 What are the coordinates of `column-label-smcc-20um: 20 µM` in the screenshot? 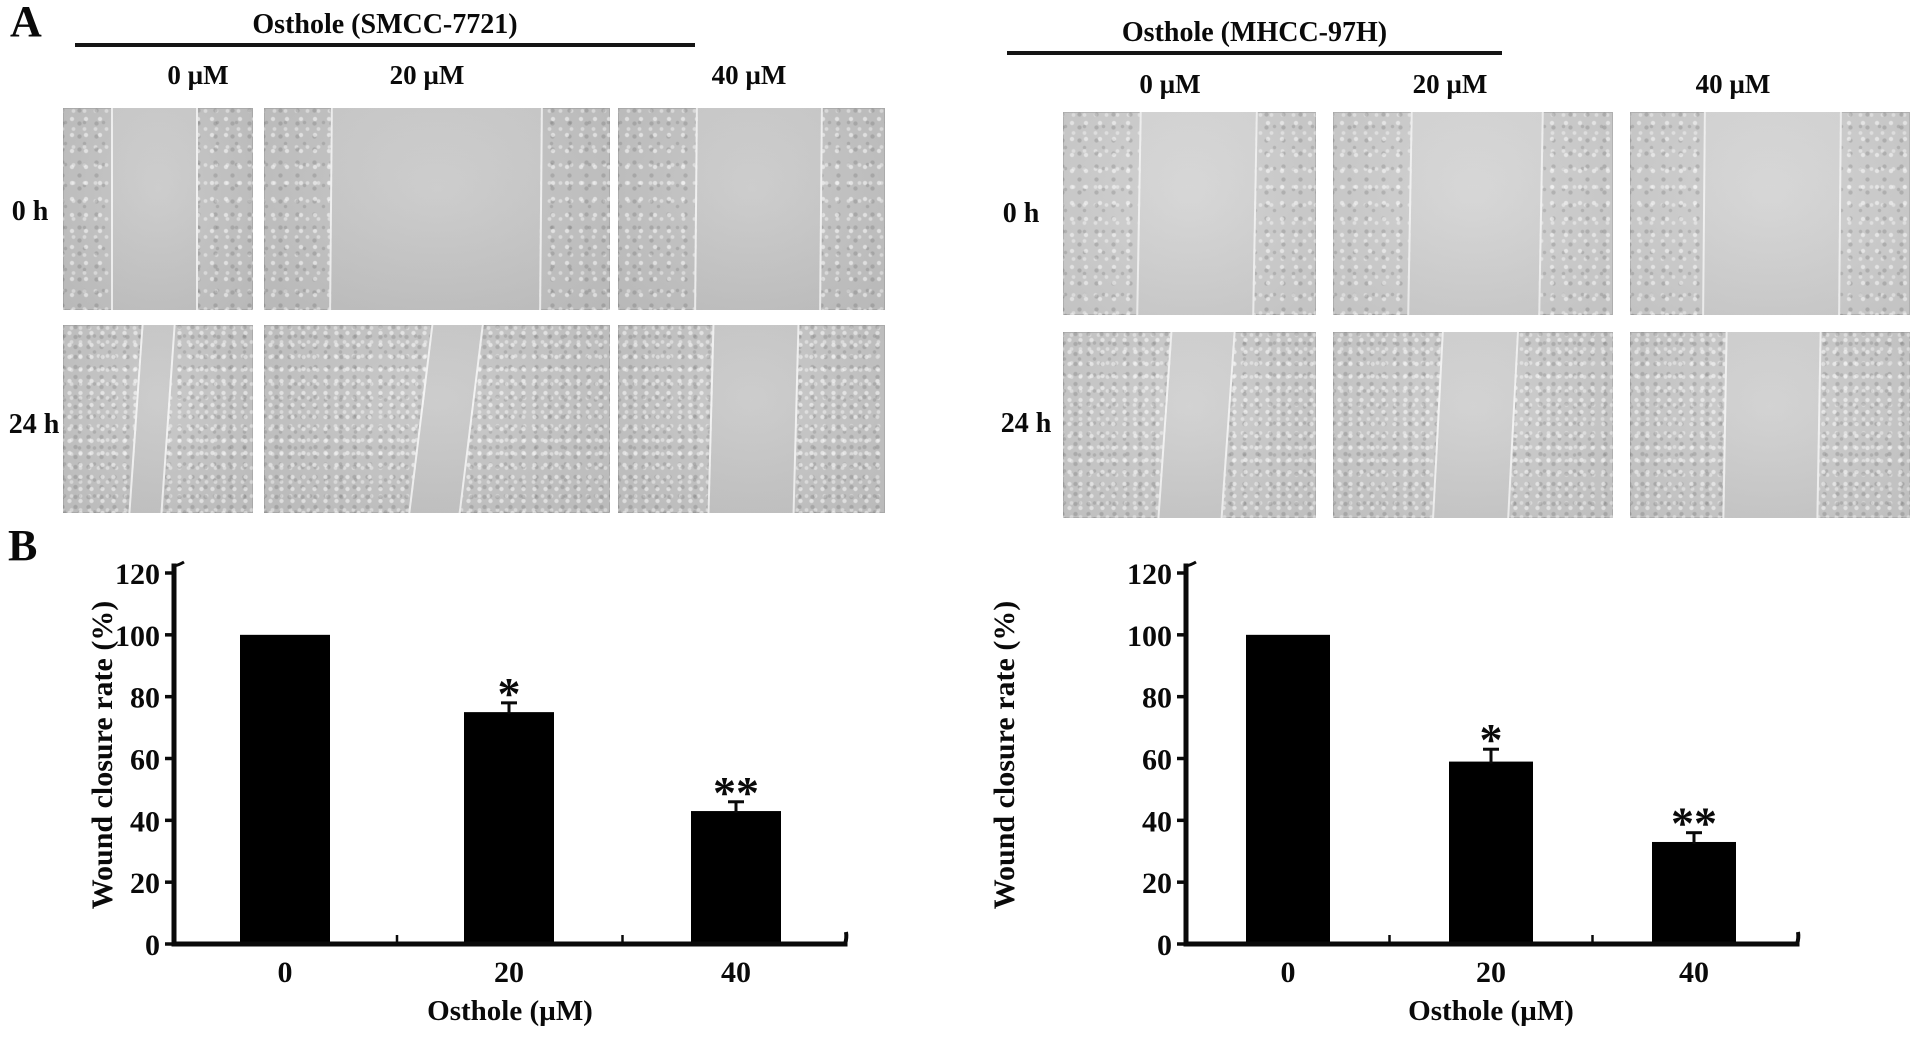 It's located at (427, 75).